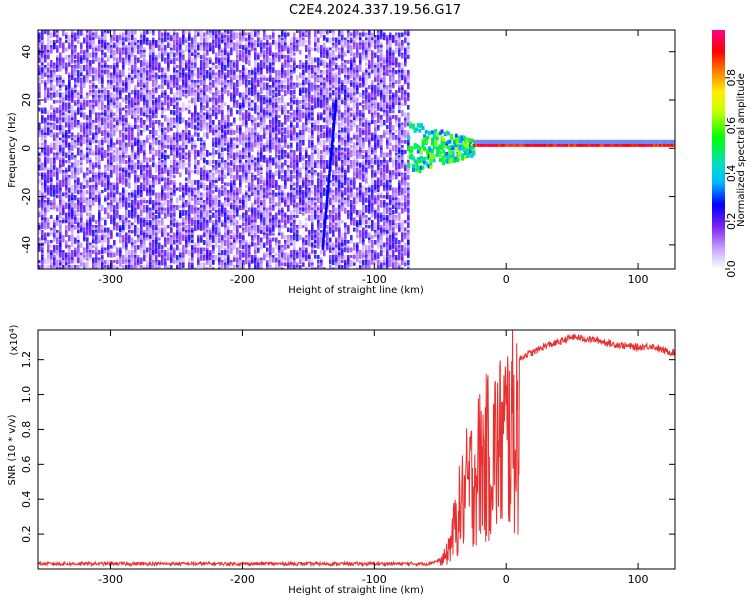 Image resolution: width=750 pixels, height=600 pixels. Describe the element at coordinates (153, 165) in the screenshot. I see `heatmap-cell-2070` at that location.